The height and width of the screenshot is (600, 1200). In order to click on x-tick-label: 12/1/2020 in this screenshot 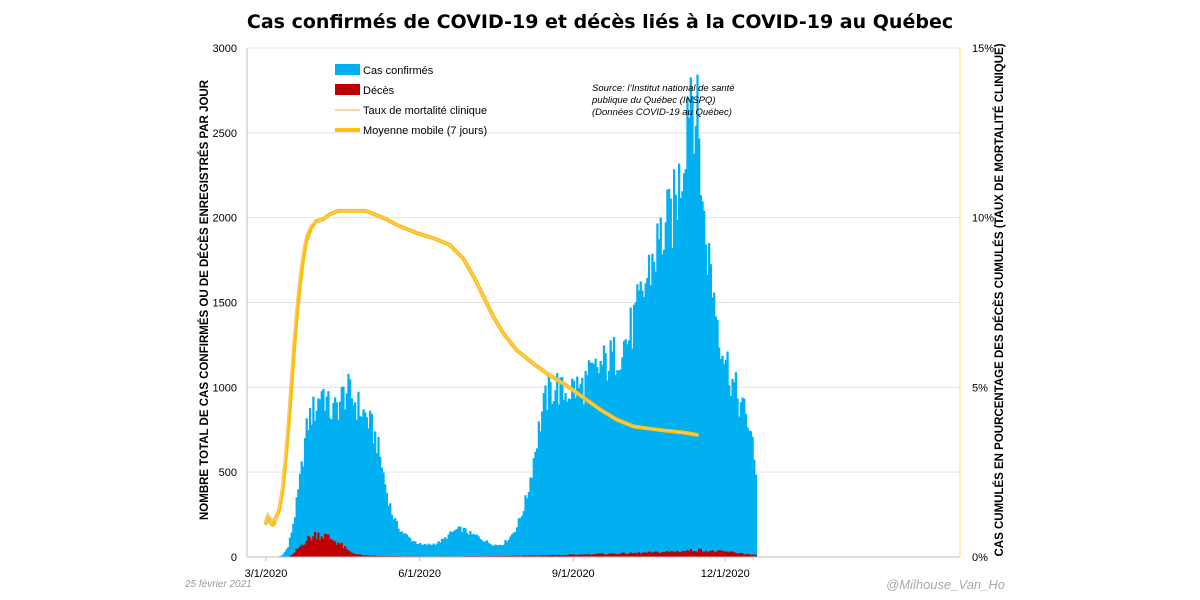, I will do `click(725, 574)`.